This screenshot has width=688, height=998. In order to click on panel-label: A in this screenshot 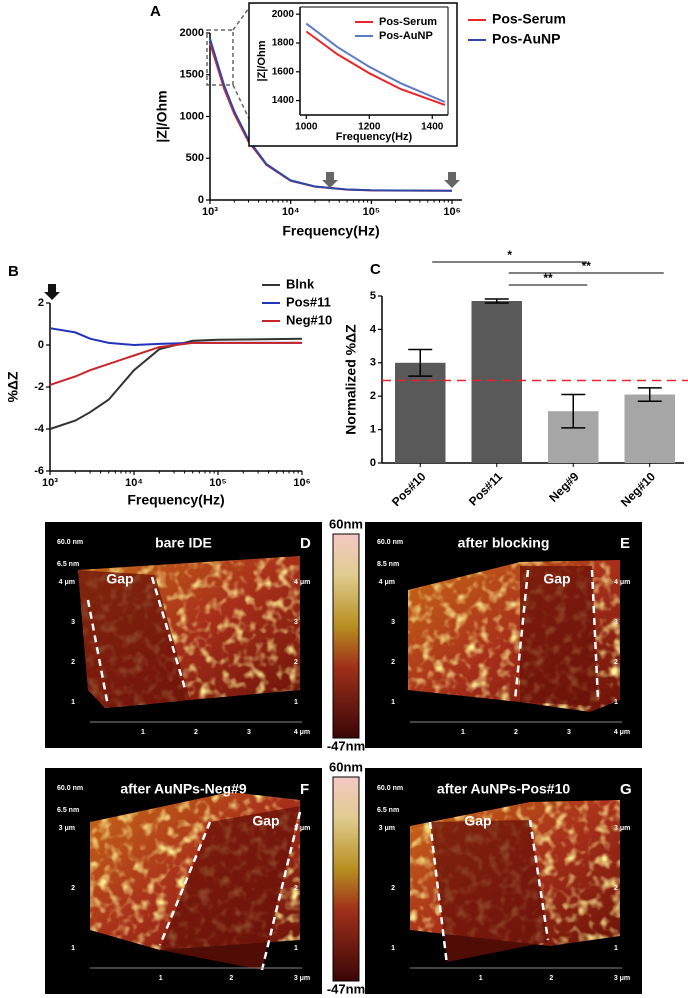, I will do `click(155, 11)`.